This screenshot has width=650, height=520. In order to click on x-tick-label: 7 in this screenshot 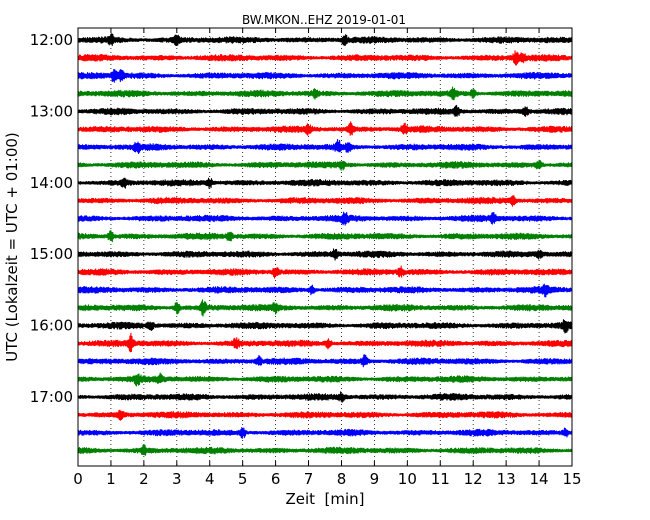, I will do `click(309, 479)`.